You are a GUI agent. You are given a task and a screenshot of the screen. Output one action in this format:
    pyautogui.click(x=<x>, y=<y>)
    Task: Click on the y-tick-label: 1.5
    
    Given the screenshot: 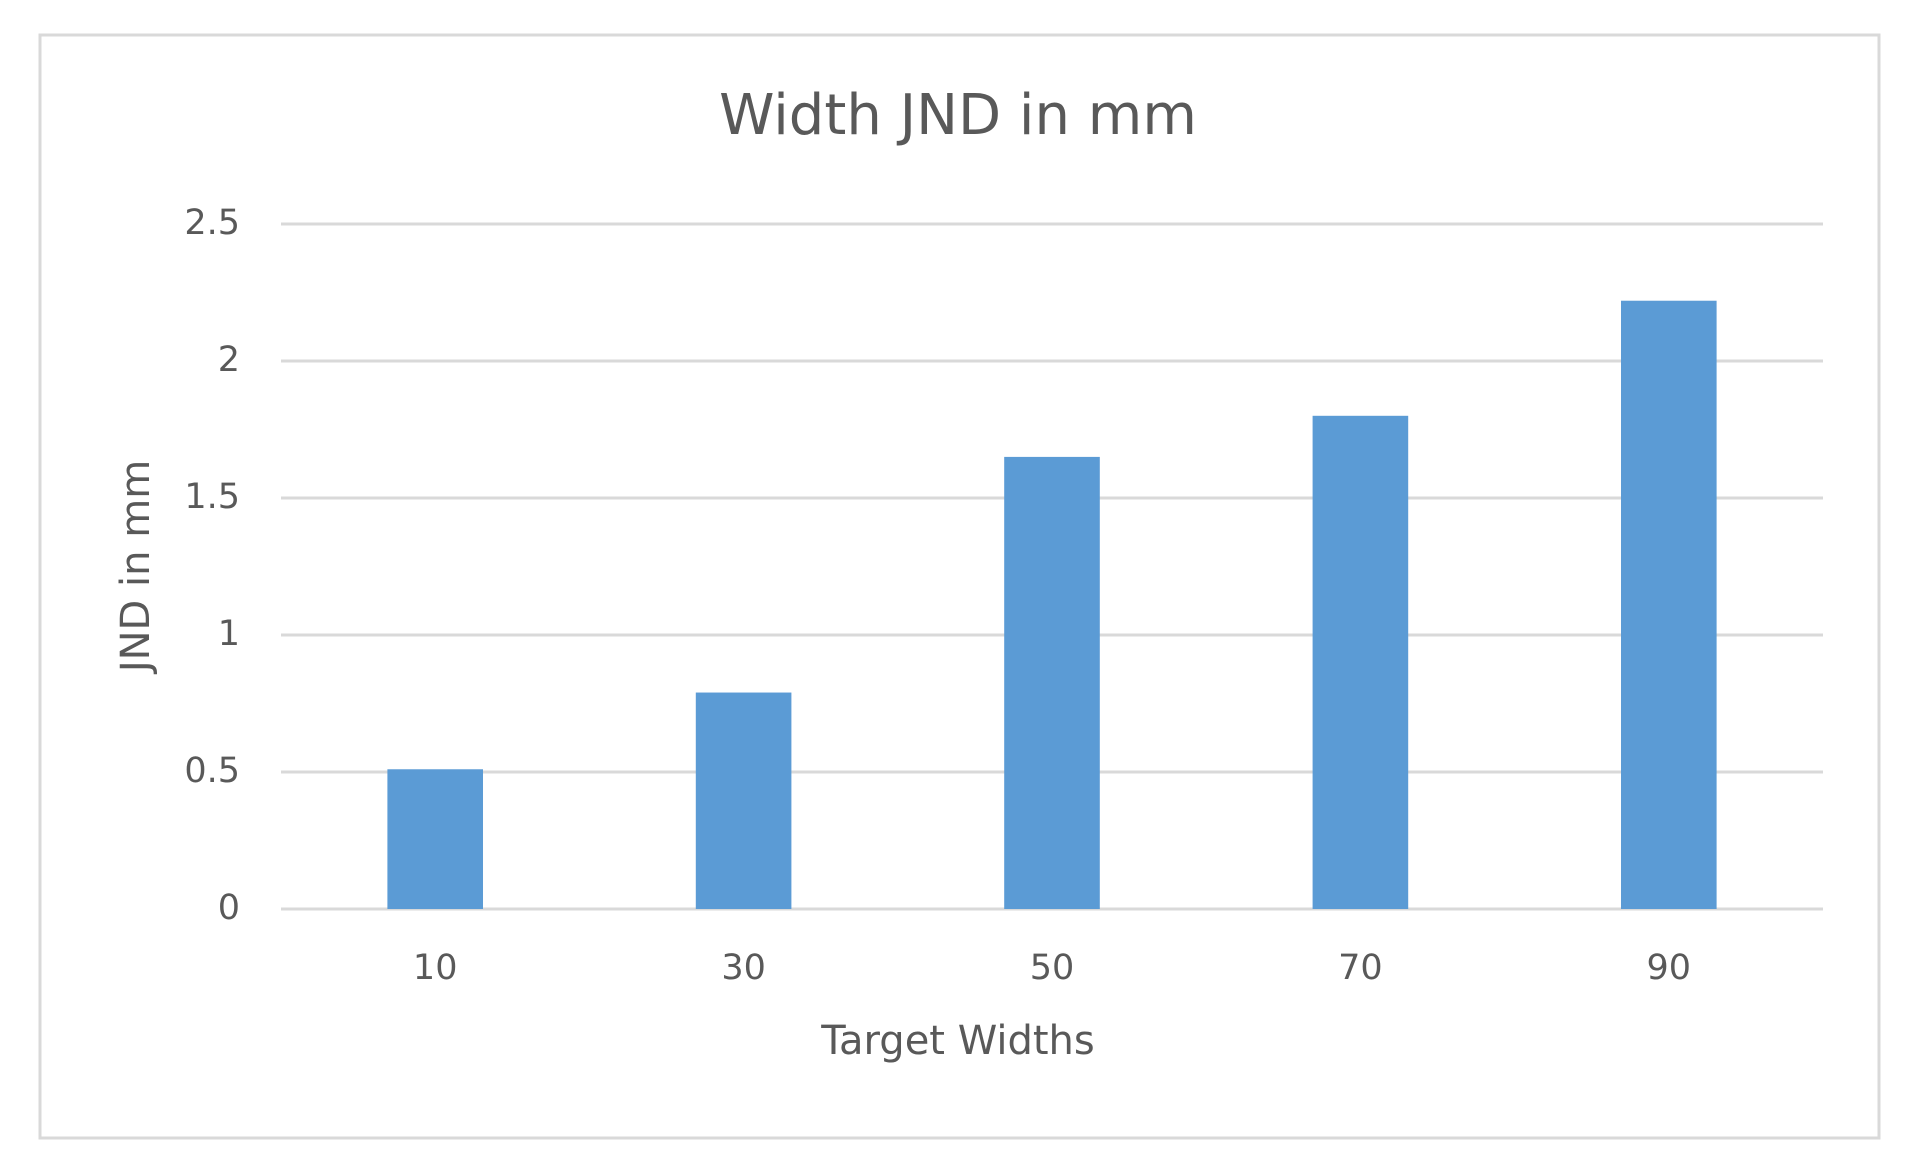 What is the action you would take?
    pyautogui.click(x=212, y=497)
    